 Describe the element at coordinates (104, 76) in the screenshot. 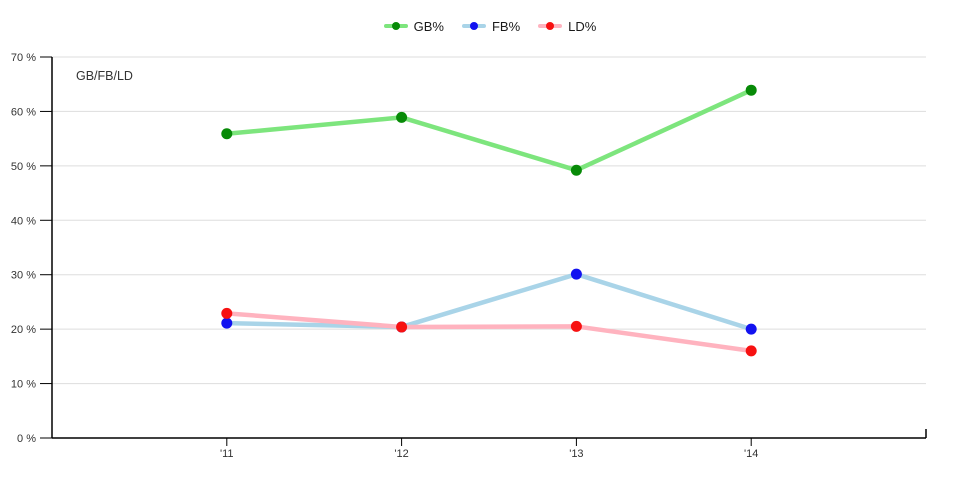

I see `chart-inner-title: GB/FB/LD` at that location.